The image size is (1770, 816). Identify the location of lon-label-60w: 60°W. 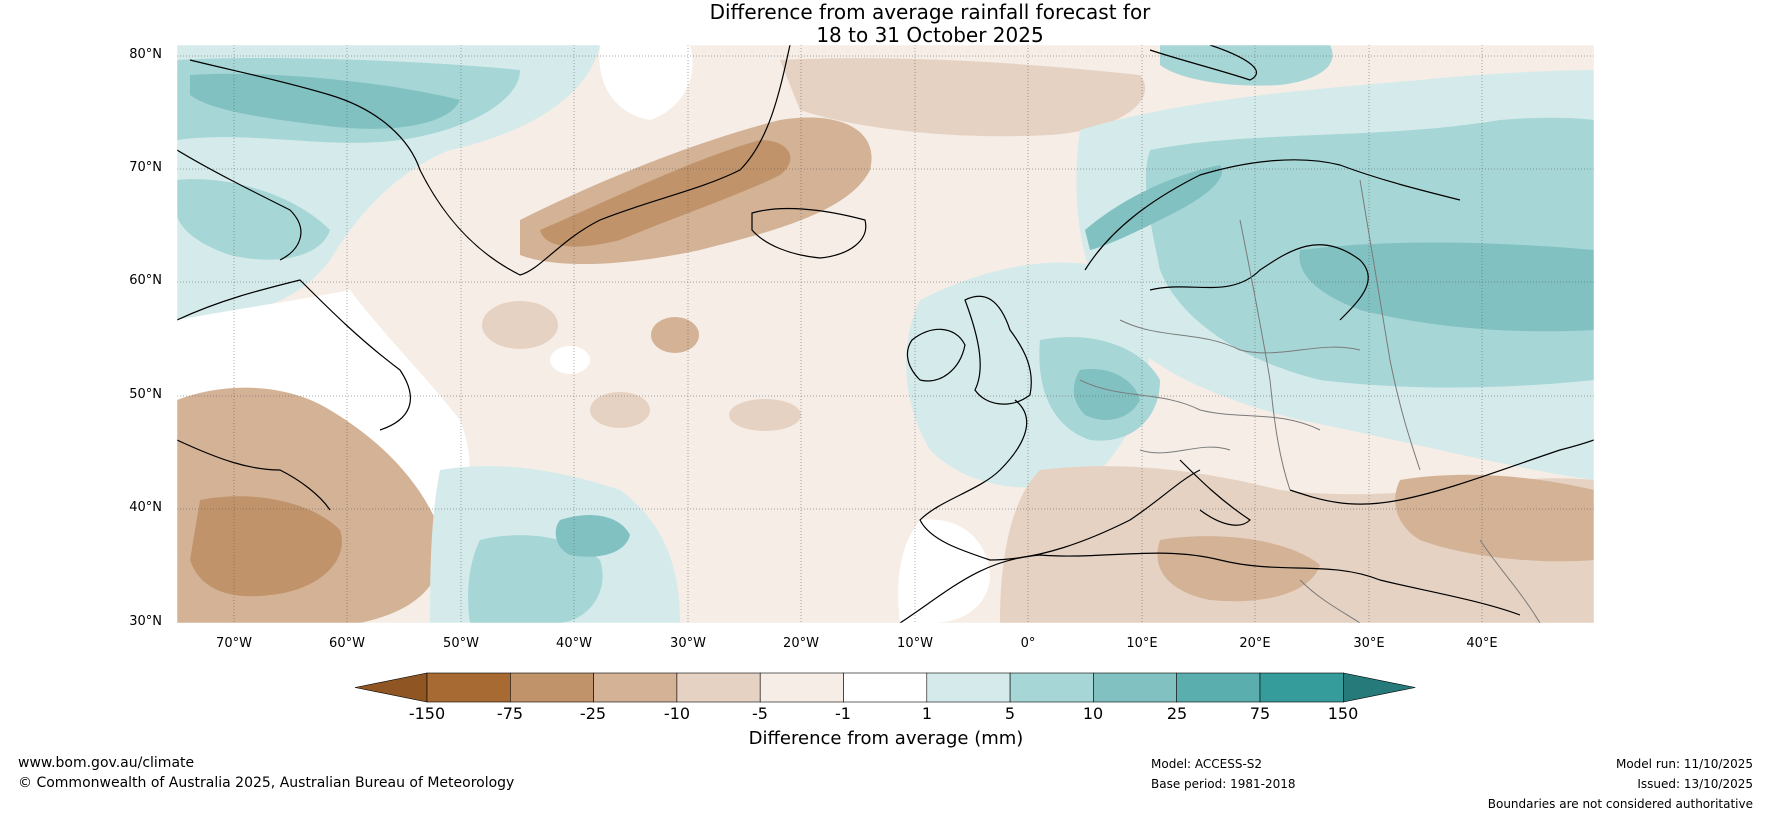
(347, 643).